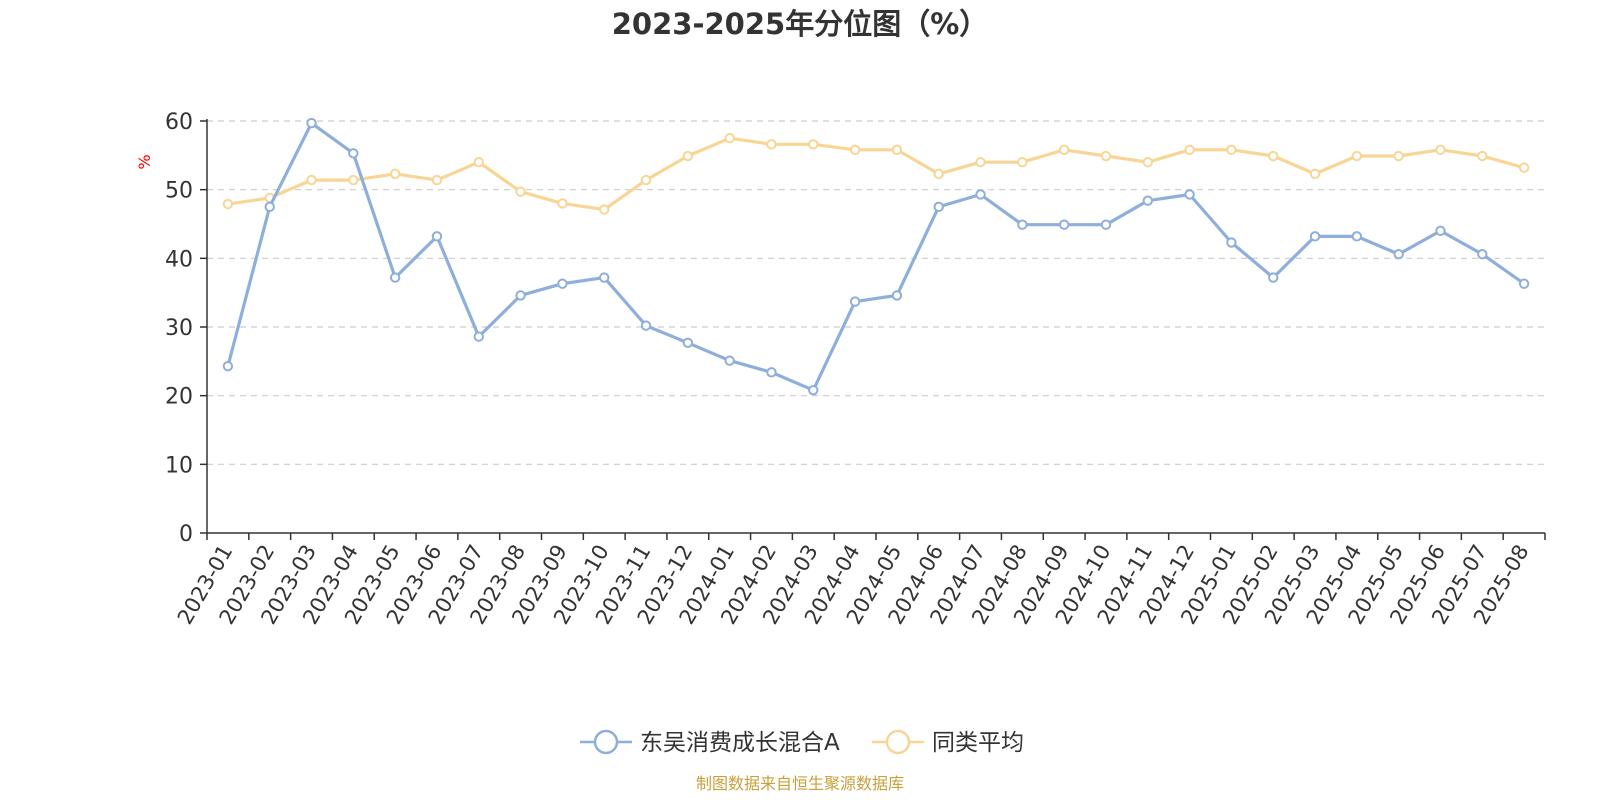  Describe the element at coordinates (179, 259) in the screenshot. I see `y-tick-label: 40` at that location.